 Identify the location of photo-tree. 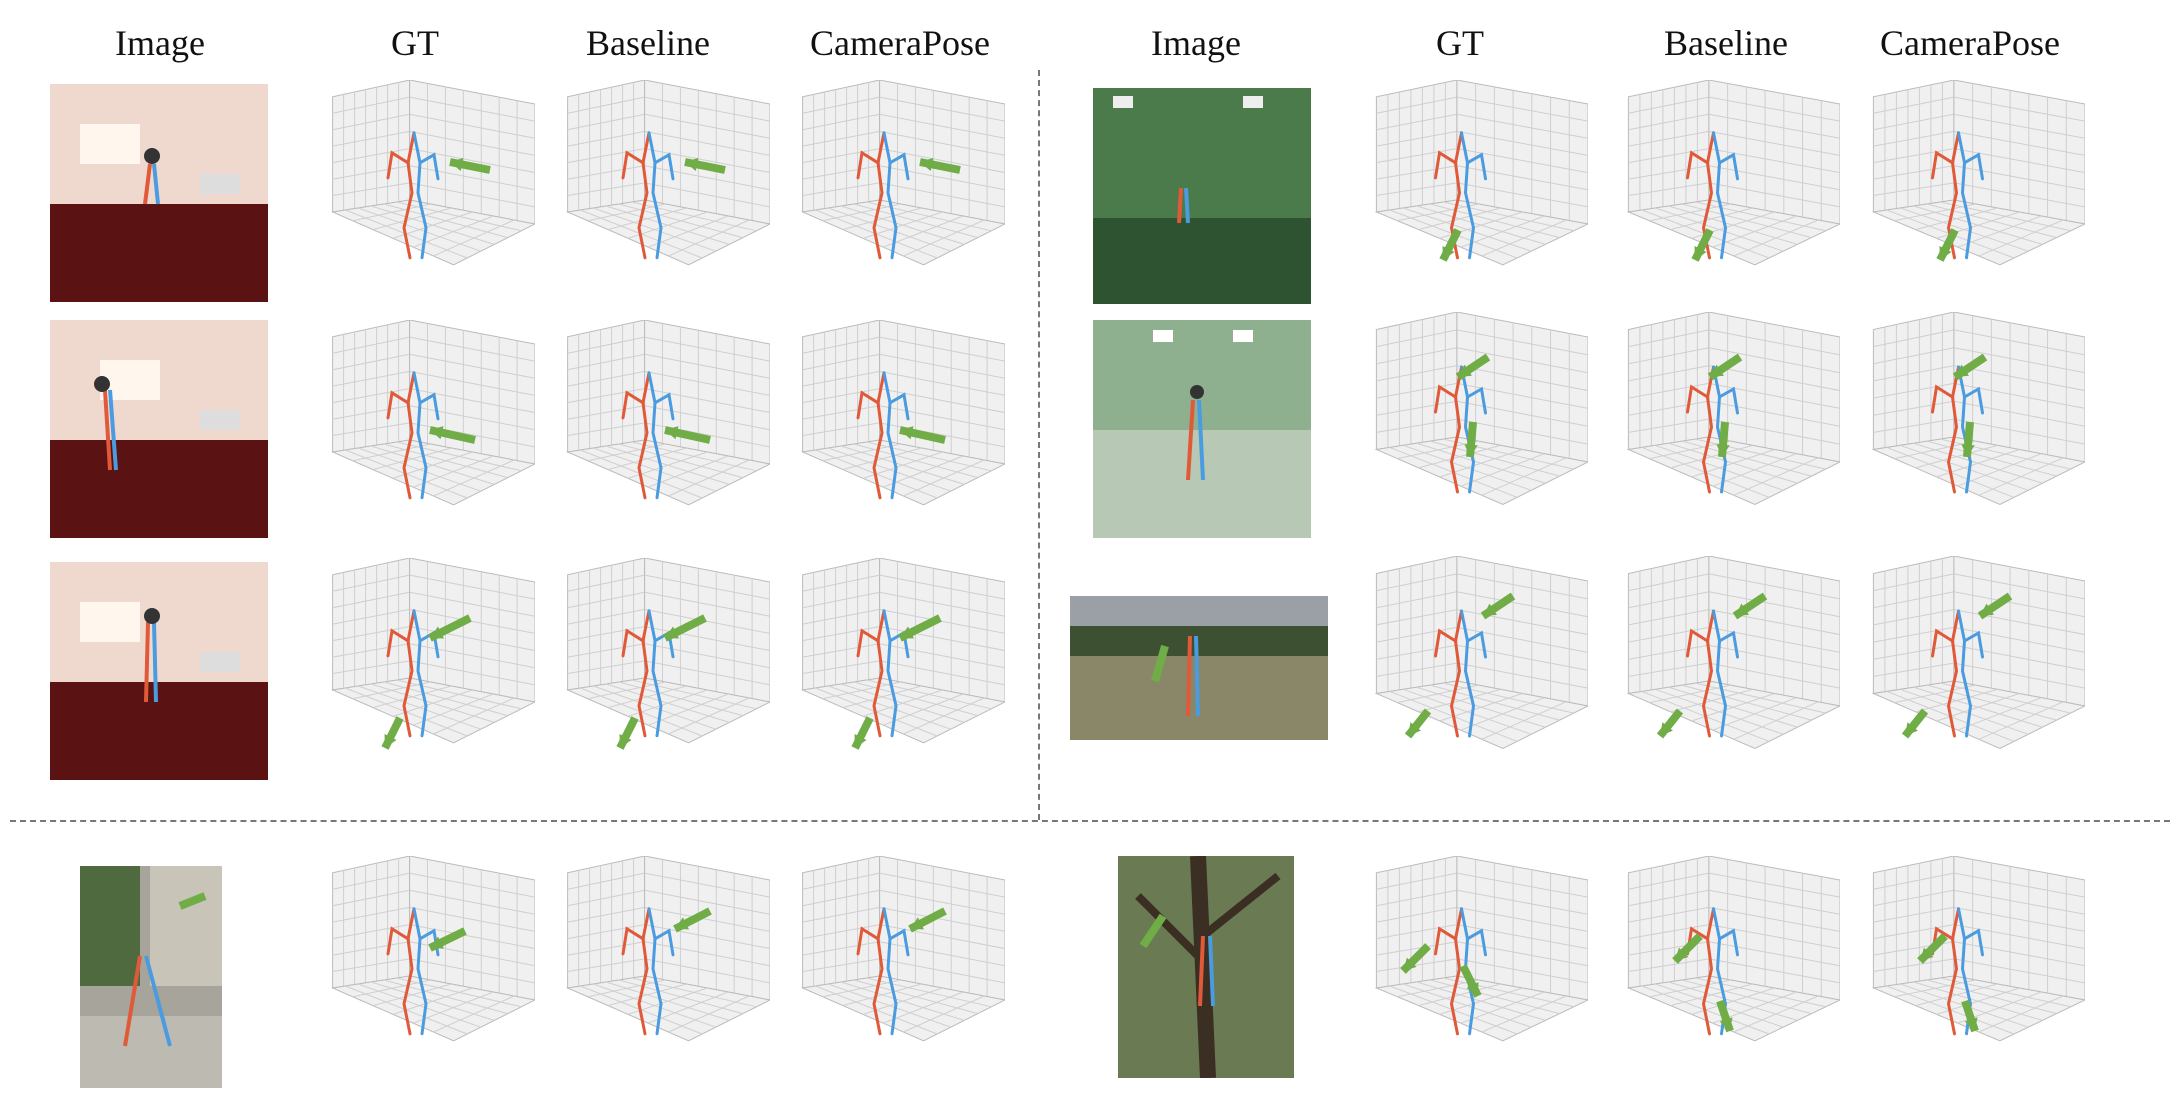
(1206, 967).